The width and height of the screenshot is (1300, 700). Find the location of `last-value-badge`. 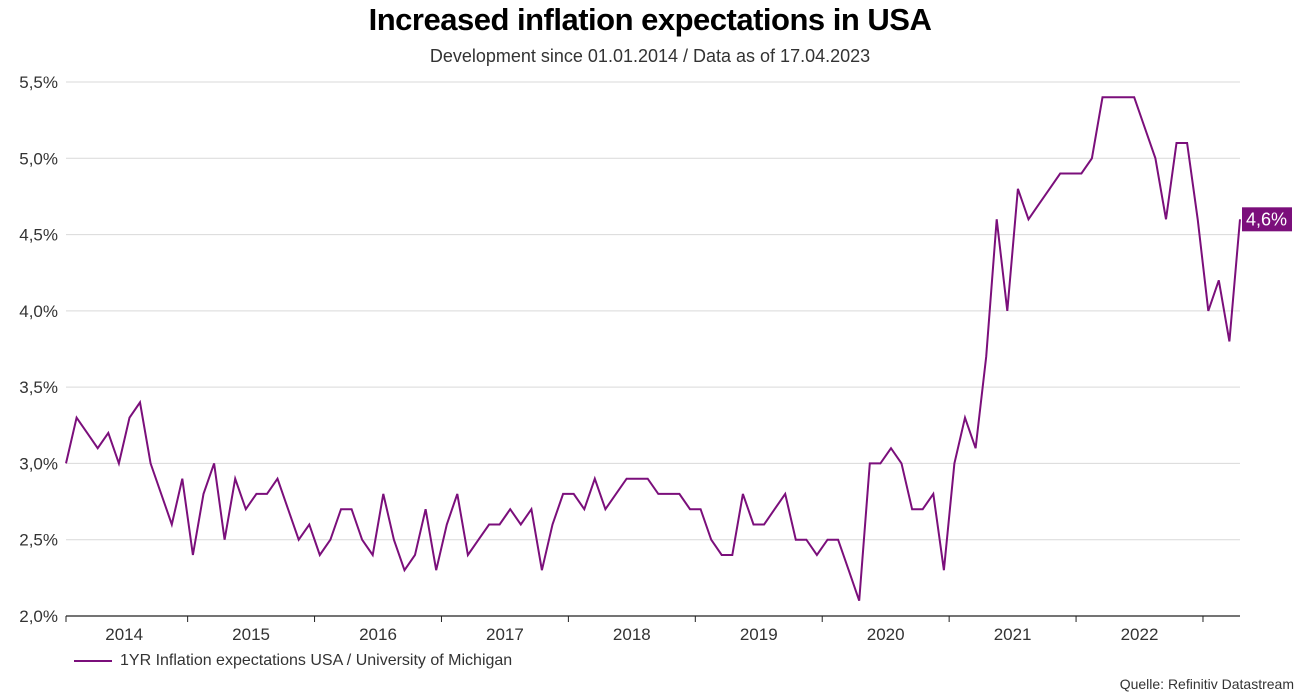

last-value-badge is located at coordinates (1267, 219).